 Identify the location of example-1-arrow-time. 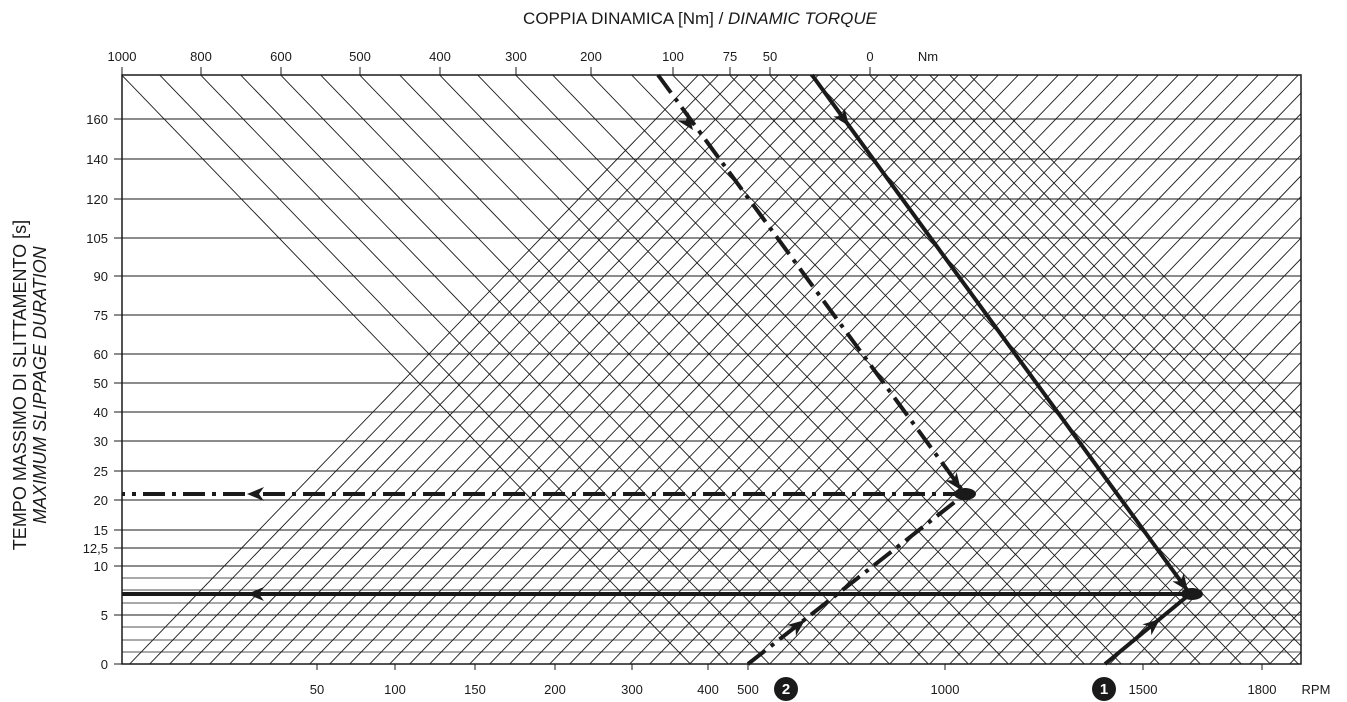
(255, 594).